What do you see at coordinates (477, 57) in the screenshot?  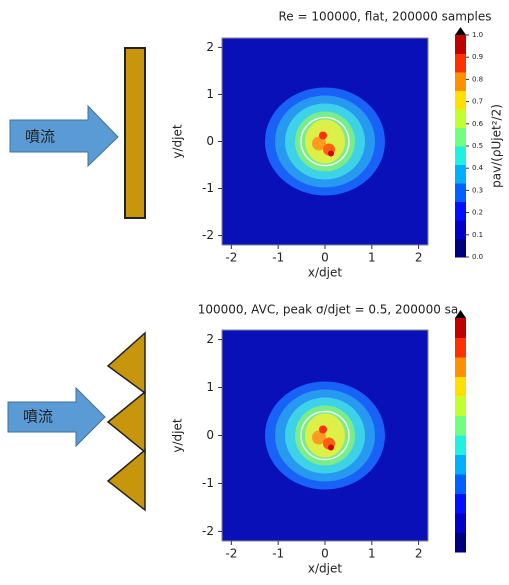 I see `colorbar-tick-label: 0.9` at bounding box center [477, 57].